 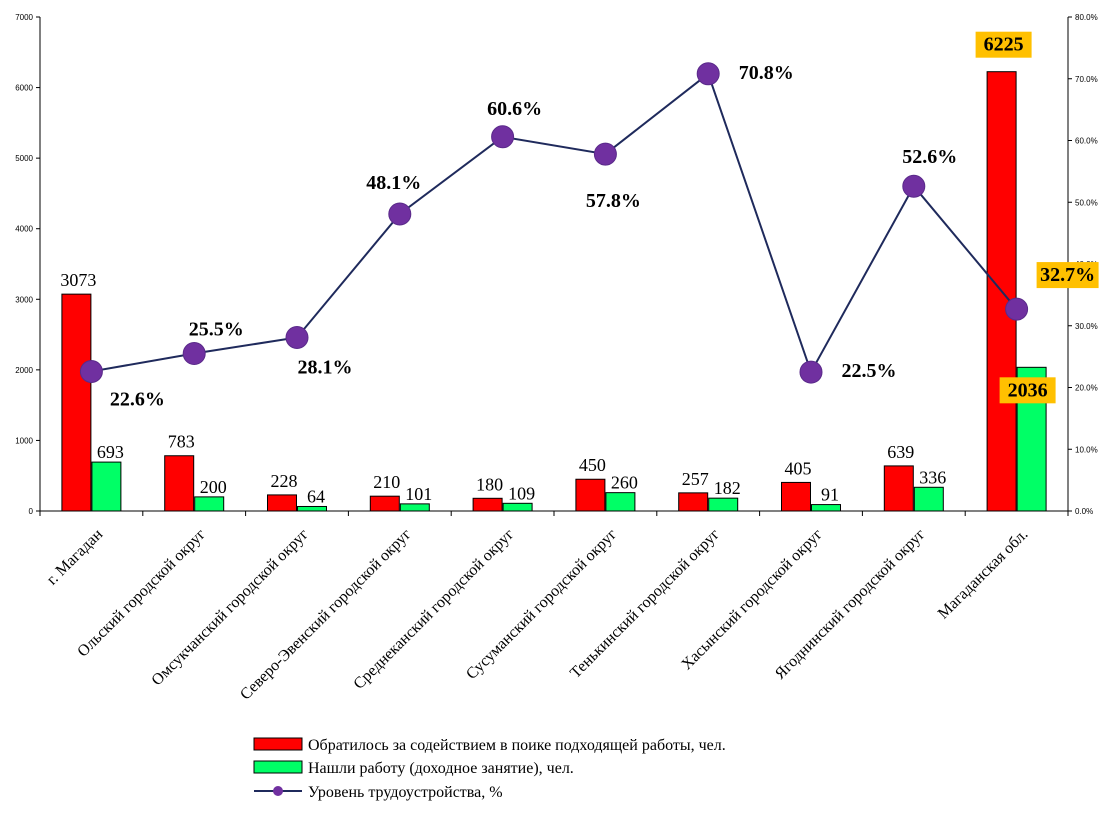 What do you see at coordinates (1086, 449) in the screenshot?
I see `y-right-tick-label: 10.0%` at bounding box center [1086, 449].